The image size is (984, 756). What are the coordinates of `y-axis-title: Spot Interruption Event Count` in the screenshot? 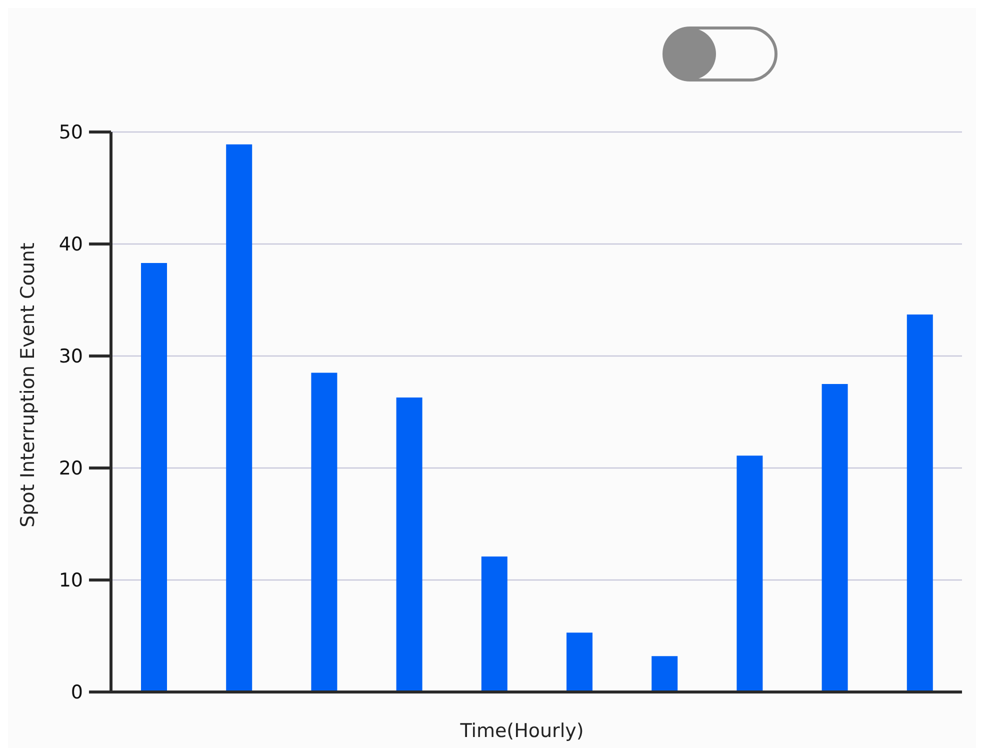 It's located at (28, 386).